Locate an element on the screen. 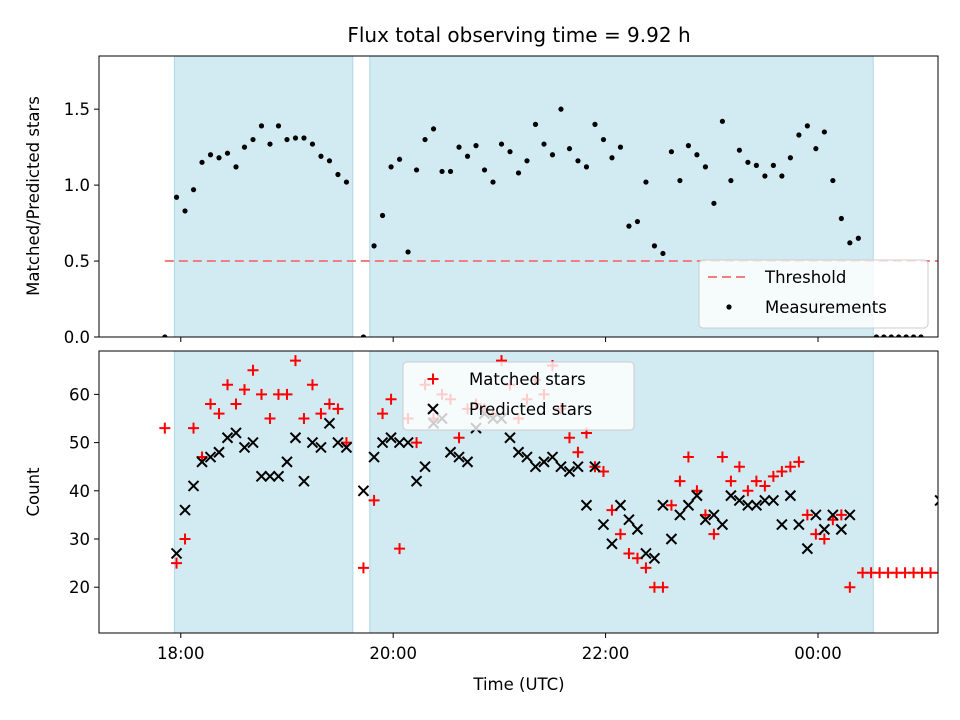  legend-label: Matched stars is located at coordinates (527, 379).